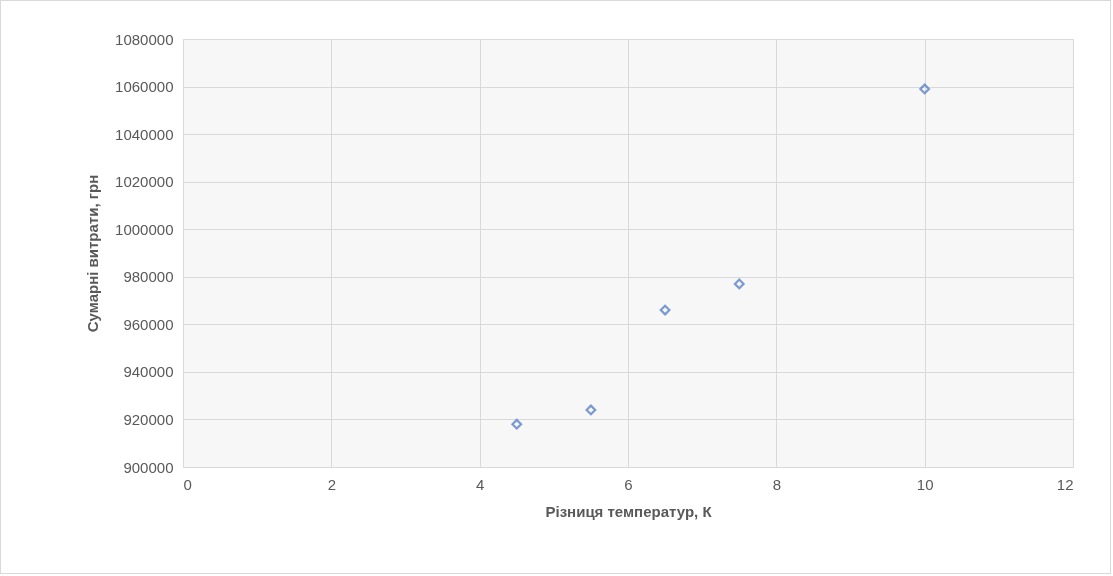  I want to click on x-tick-label: 8, so click(777, 484).